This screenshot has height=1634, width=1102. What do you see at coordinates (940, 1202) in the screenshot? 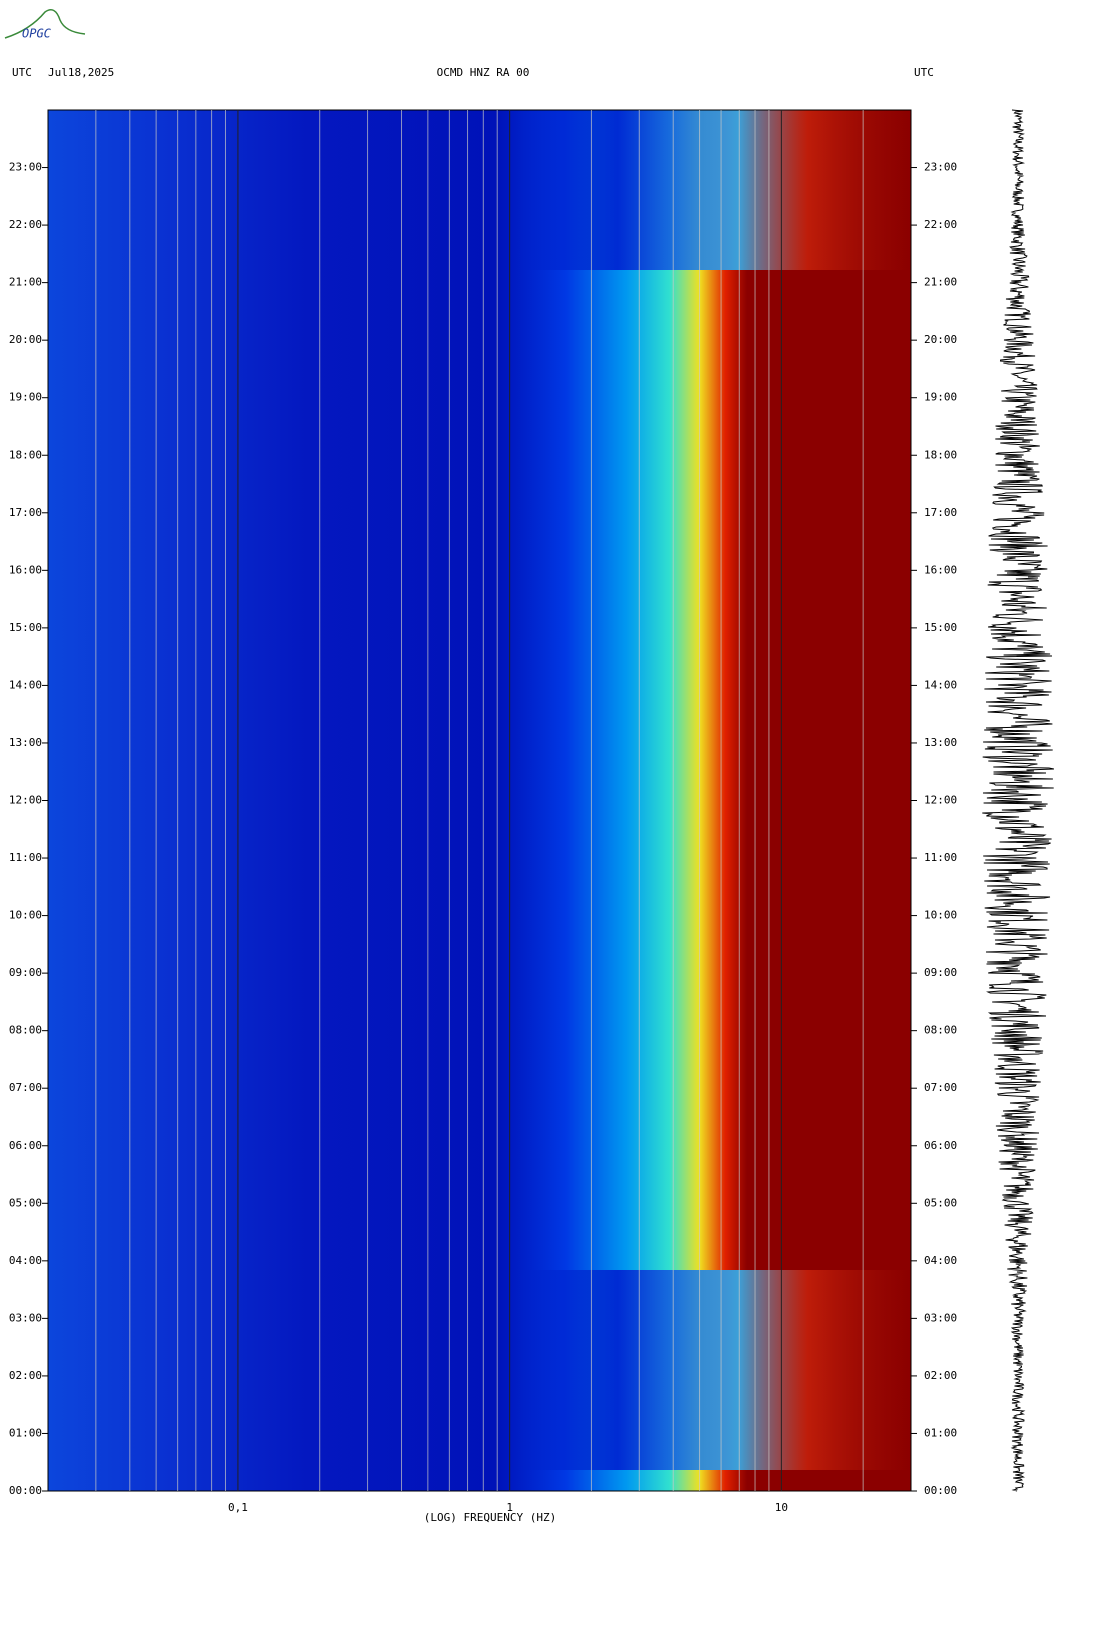
I see `y-tick-label-right: 05:00` at bounding box center [940, 1202].